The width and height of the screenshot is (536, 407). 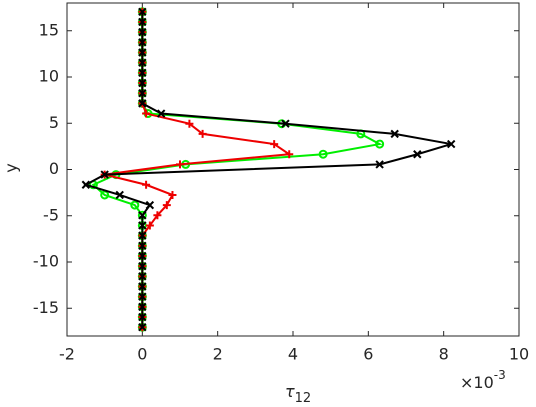 I want to click on x-tick-label: 2, so click(x=218, y=354).